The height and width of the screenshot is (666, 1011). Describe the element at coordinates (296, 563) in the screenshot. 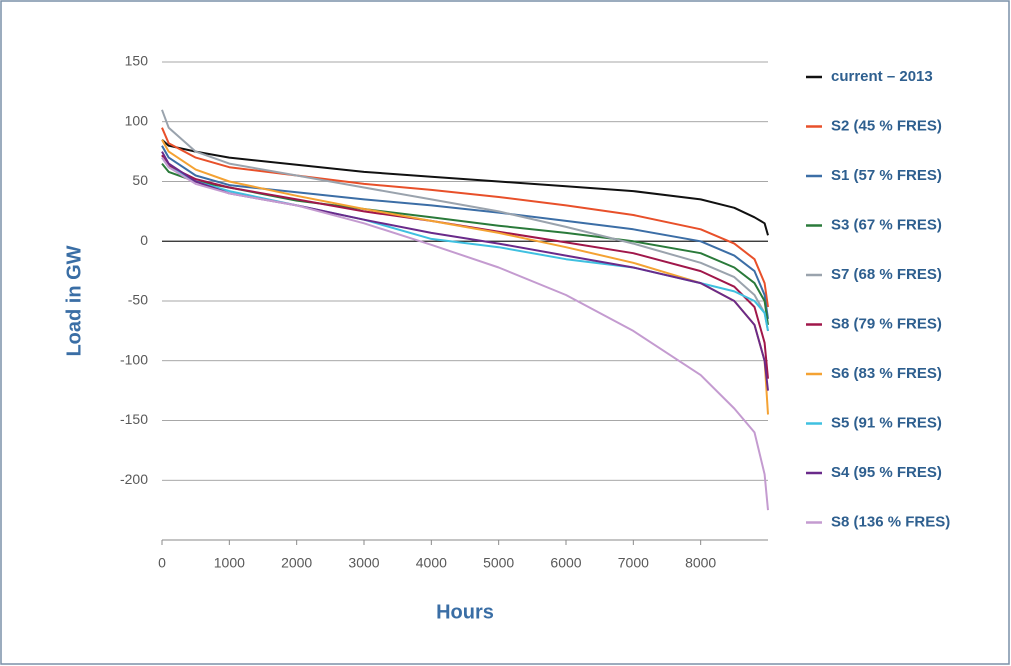

I see `x-tick-label: 2000` at that location.